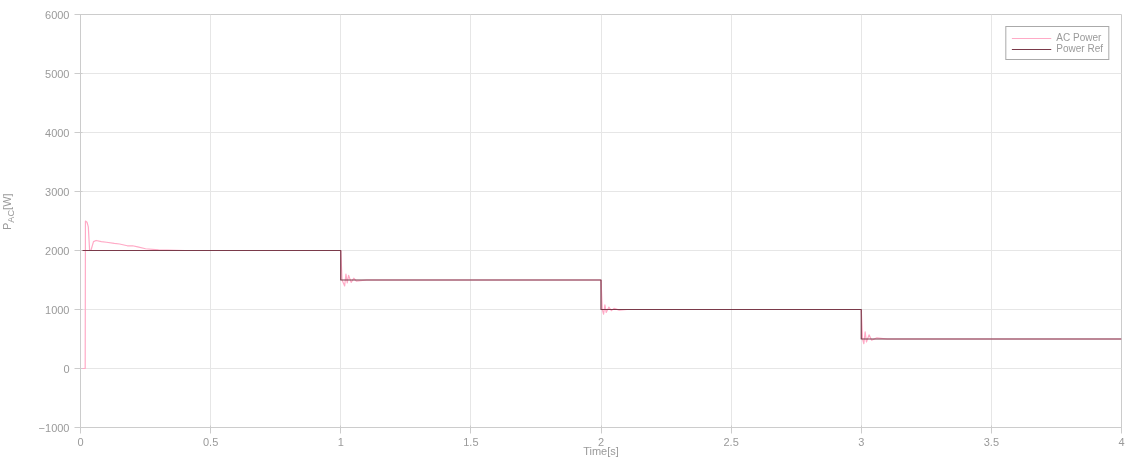 Image resolution: width=1128 pixels, height=459 pixels. What do you see at coordinates (991, 441) in the screenshot?
I see `x-tick-label: 3.5` at bounding box center [991, 441].